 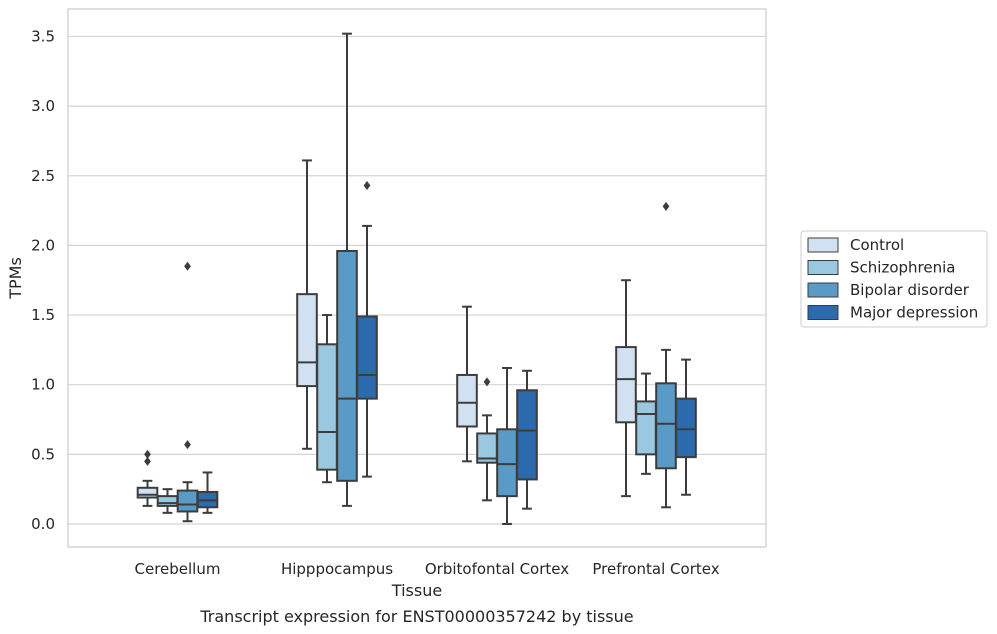 I want to click on x-axis-title: Tissue, so click(x=416, y=590).